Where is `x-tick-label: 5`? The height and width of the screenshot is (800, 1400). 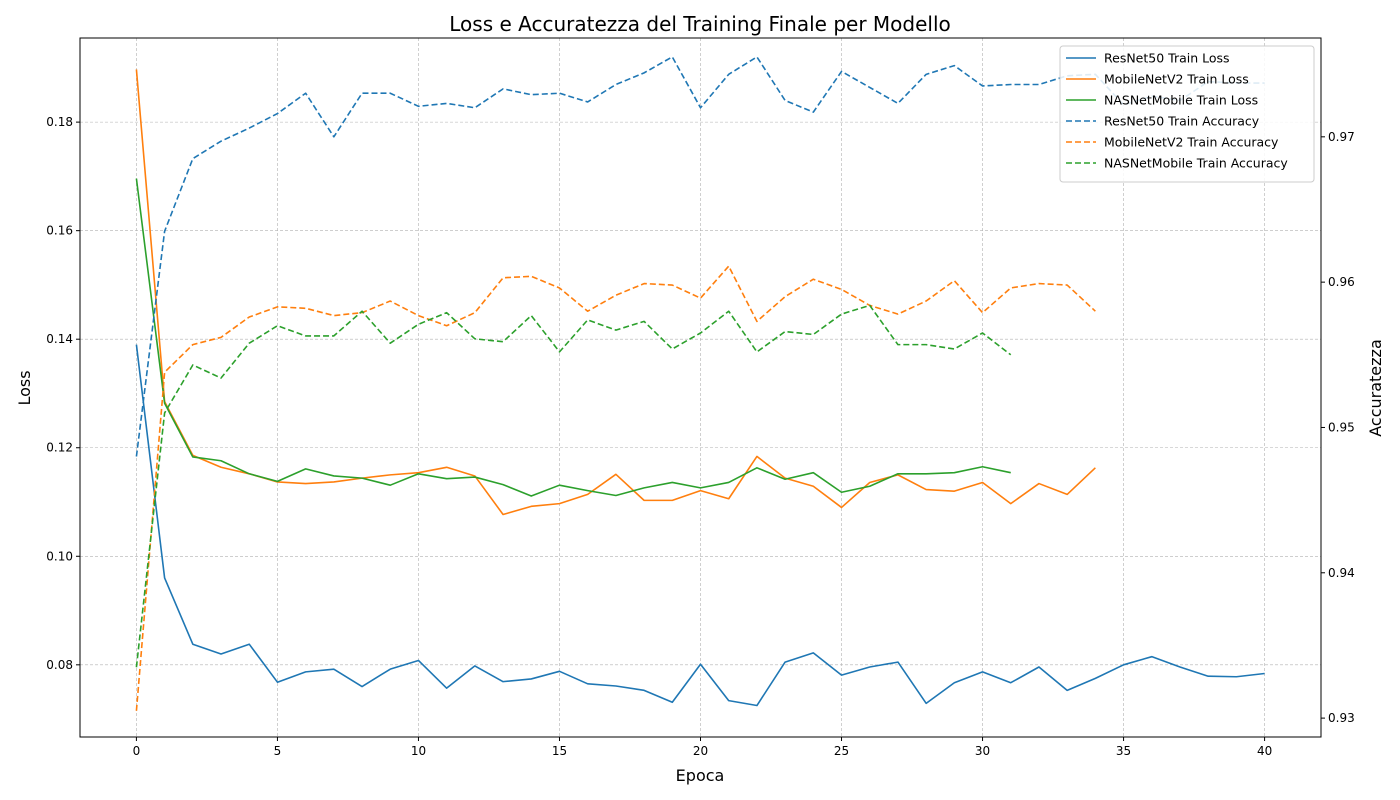
x-tick-label: 5 is located at coordinates (278, 751).